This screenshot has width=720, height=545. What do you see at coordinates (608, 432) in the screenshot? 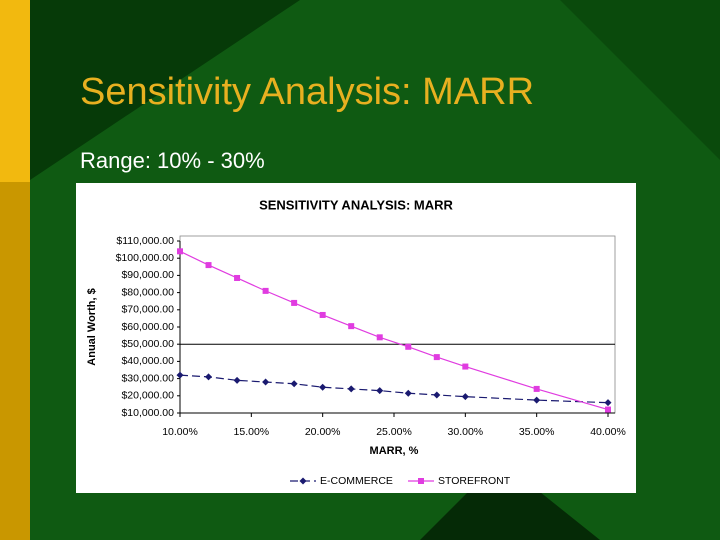
I see `x-tick-label: 40.00%` at bounding box center [608, 432].